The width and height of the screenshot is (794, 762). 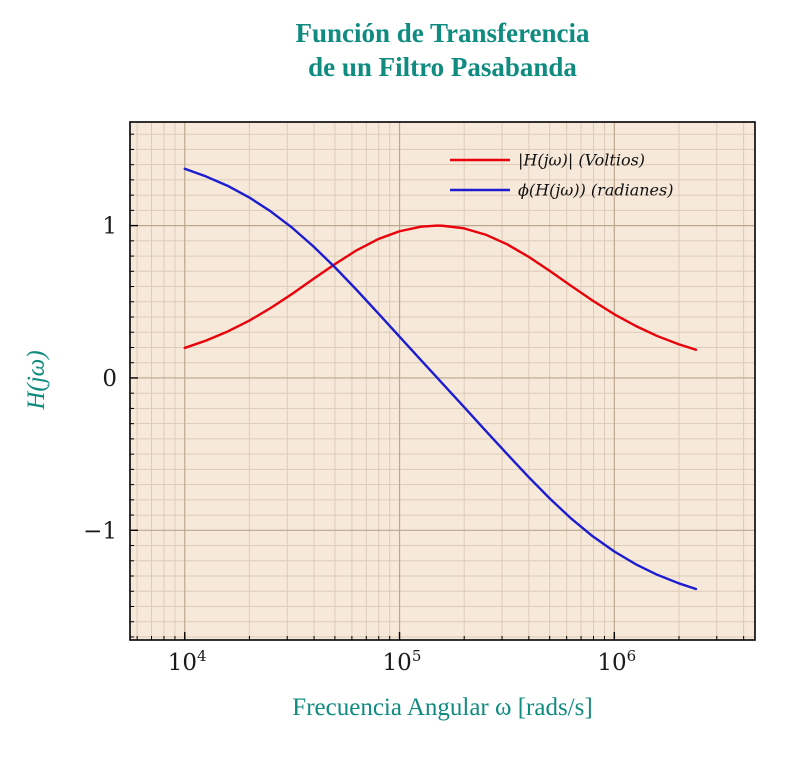 I want to click on x-tick-labels: 10⁴ 10⁵ 10⁶, so click(x=402, y=661).